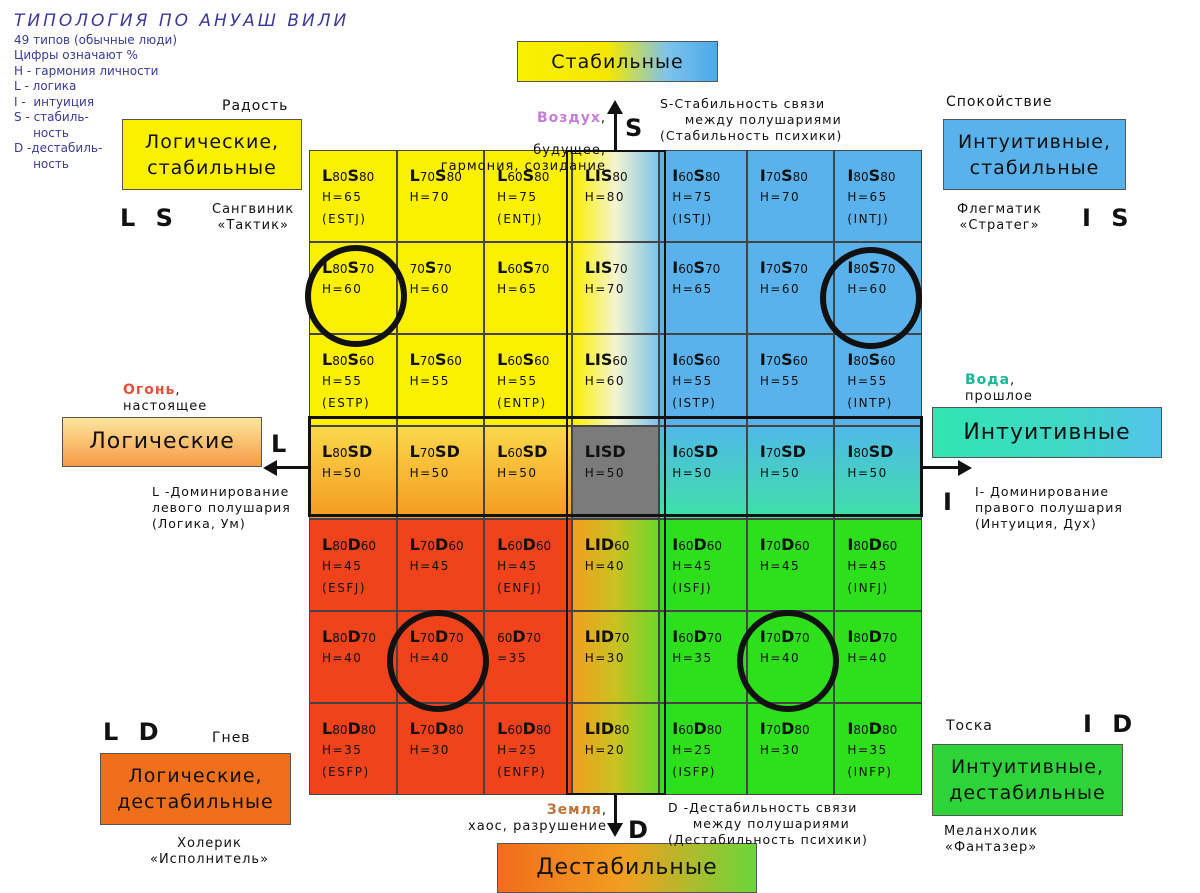 The height and width of the screenshot is (893, 1200). What do you see at coordinates (534, 729) in the screenshot?
I see `type-code: L60D80` at bounding box center [534, 729].